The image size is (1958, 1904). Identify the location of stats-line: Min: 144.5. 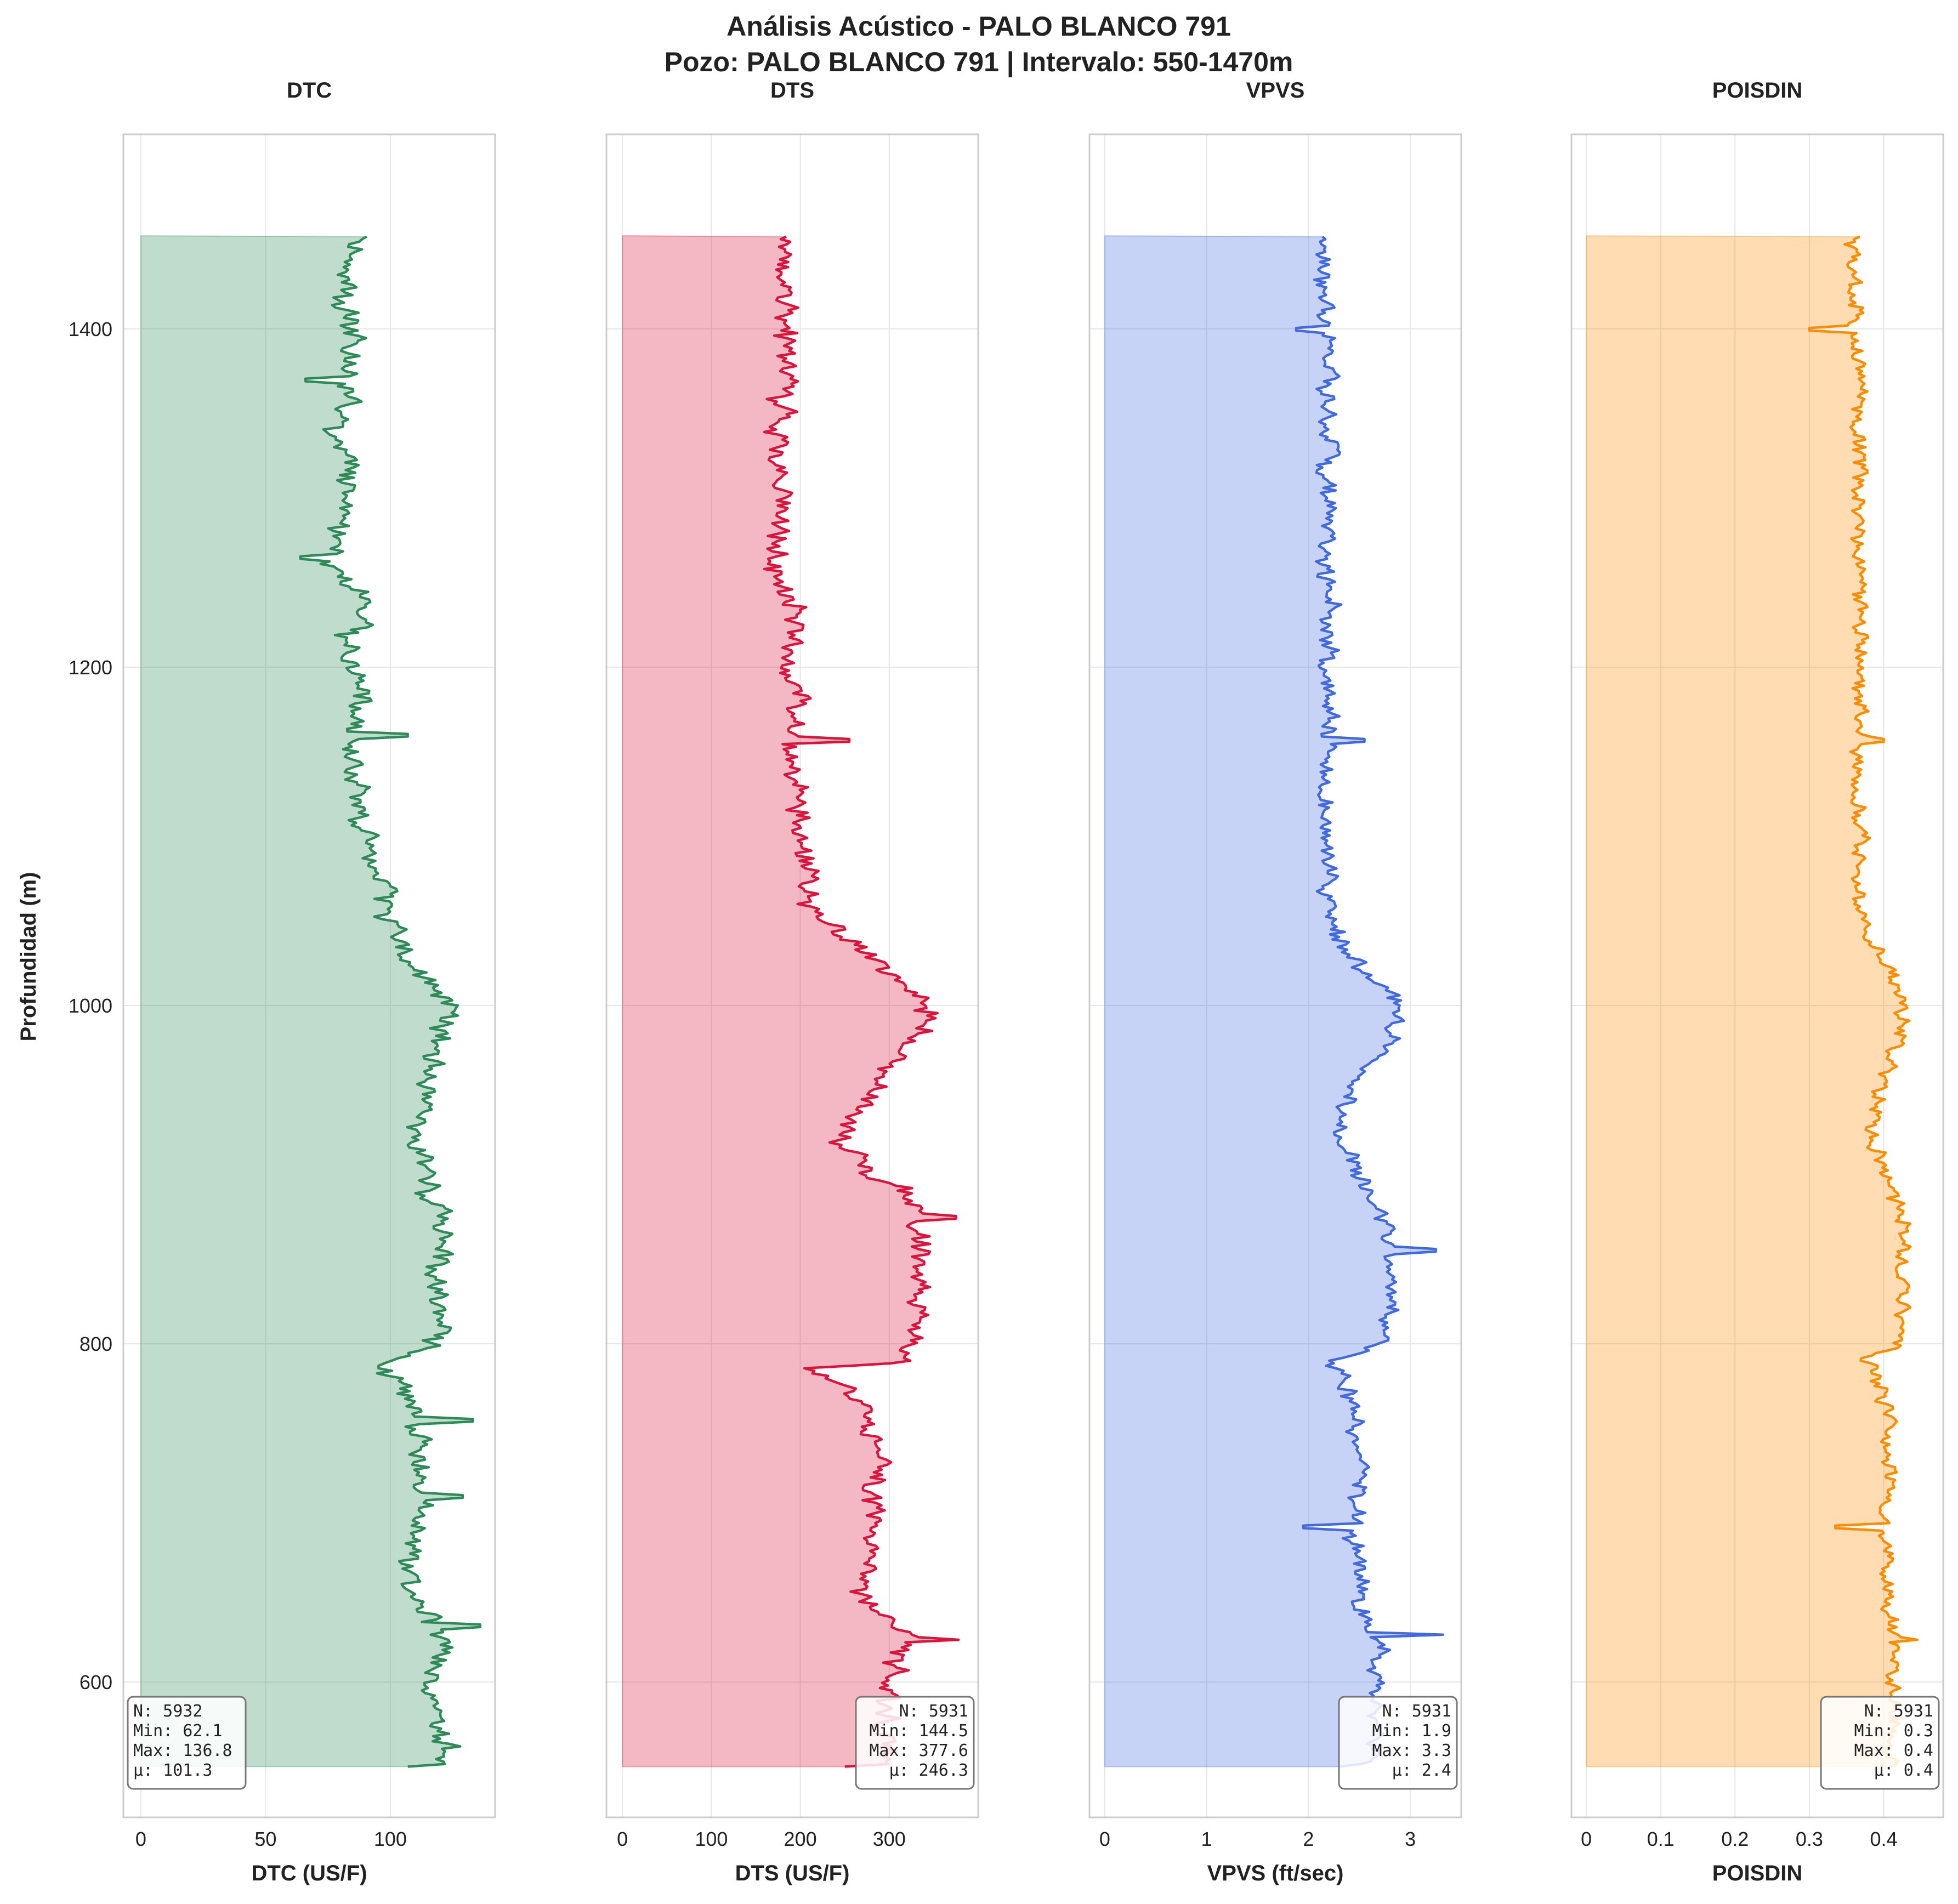
(918, 1731).